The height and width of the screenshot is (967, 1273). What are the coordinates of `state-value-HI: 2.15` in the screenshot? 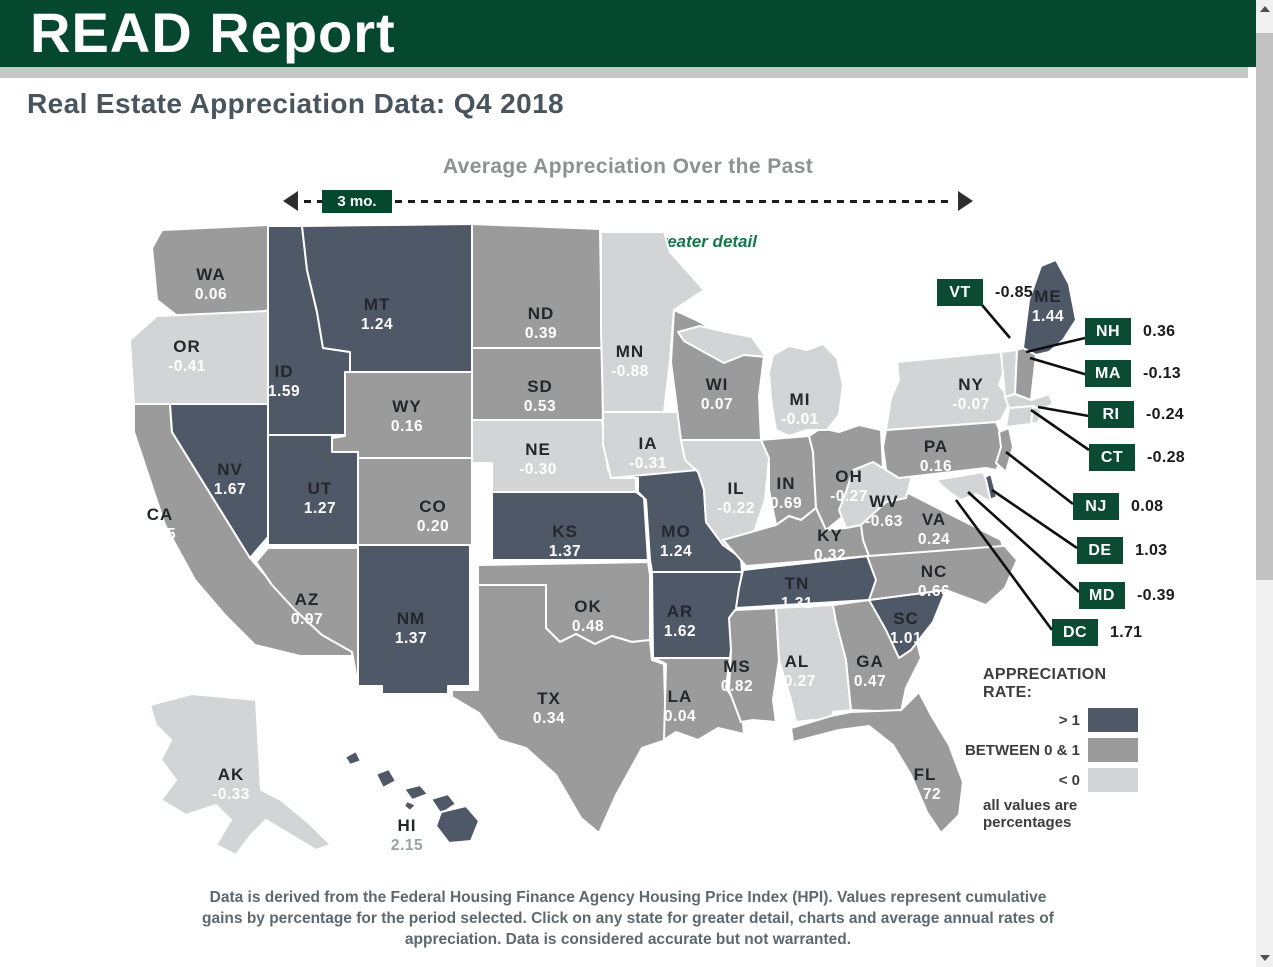 It's located at (407, 845).